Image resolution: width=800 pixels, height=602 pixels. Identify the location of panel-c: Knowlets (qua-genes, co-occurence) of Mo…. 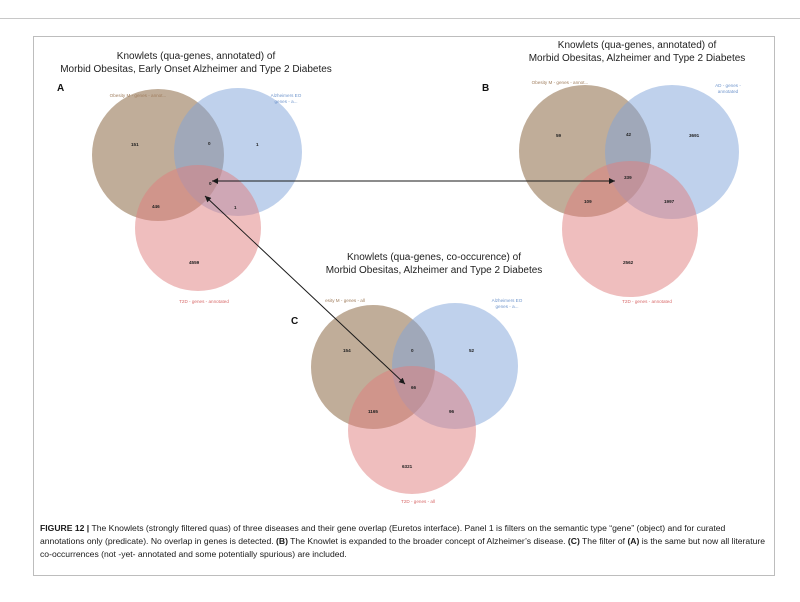
(416, 378).